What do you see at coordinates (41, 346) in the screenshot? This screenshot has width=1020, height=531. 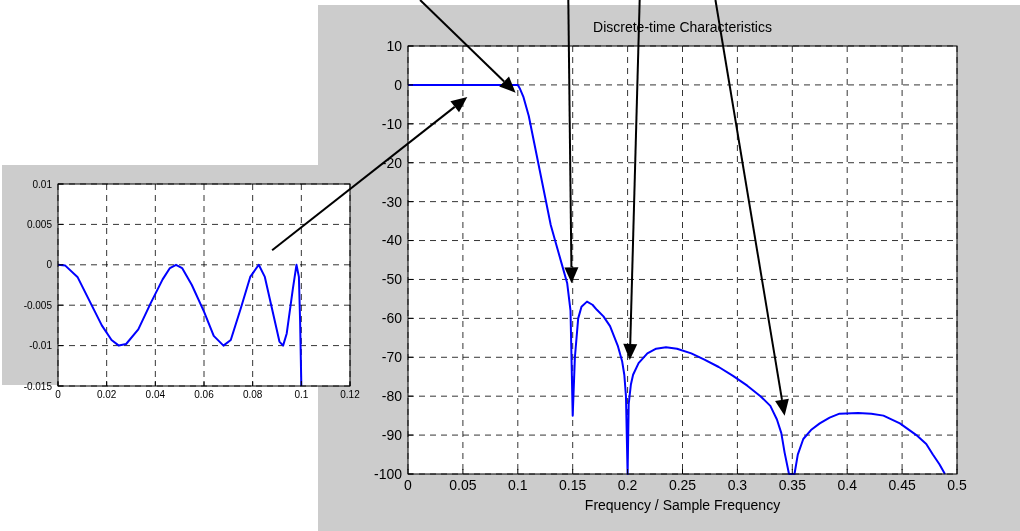 I see `y-tick-label: -0.01` at bounding box center [41, 346].